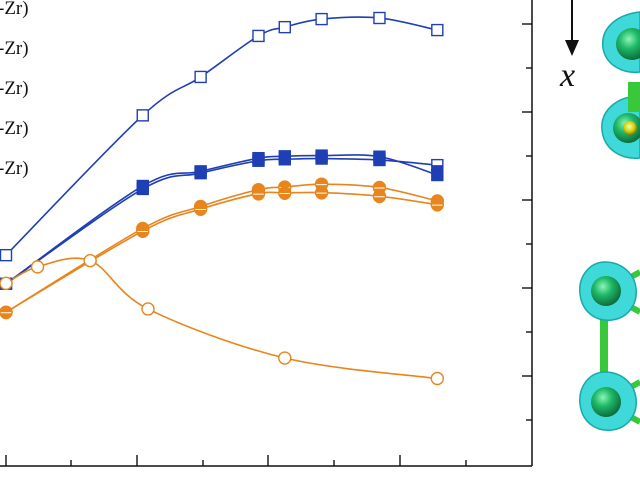 The image size is (640, 480). I want to click on axis-letter: x, so click(567, 75).